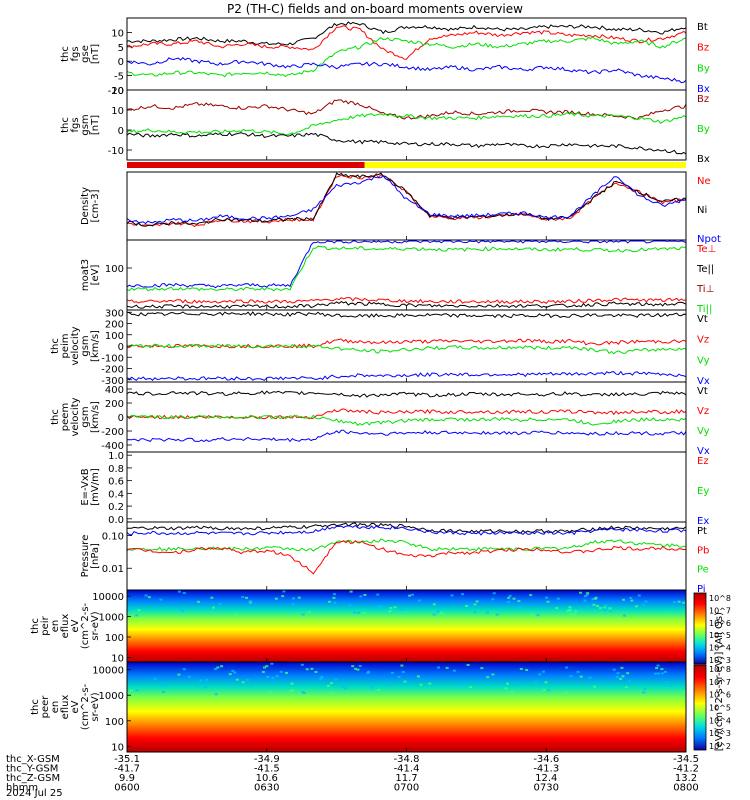 The image size is (750, 800). Describe the element at coordinates (703, 411) in the screenshot. I see `legend-entry: Vz` at that location.